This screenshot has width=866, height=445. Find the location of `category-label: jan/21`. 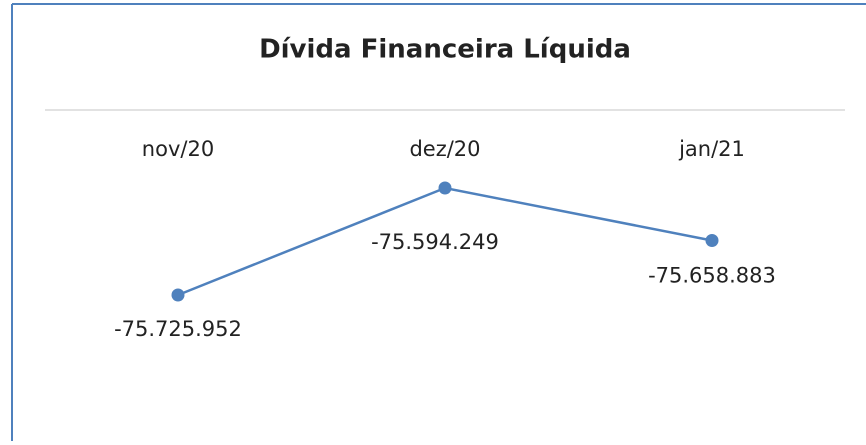

category-label: jan/21 is located at coordinates (711, 149).